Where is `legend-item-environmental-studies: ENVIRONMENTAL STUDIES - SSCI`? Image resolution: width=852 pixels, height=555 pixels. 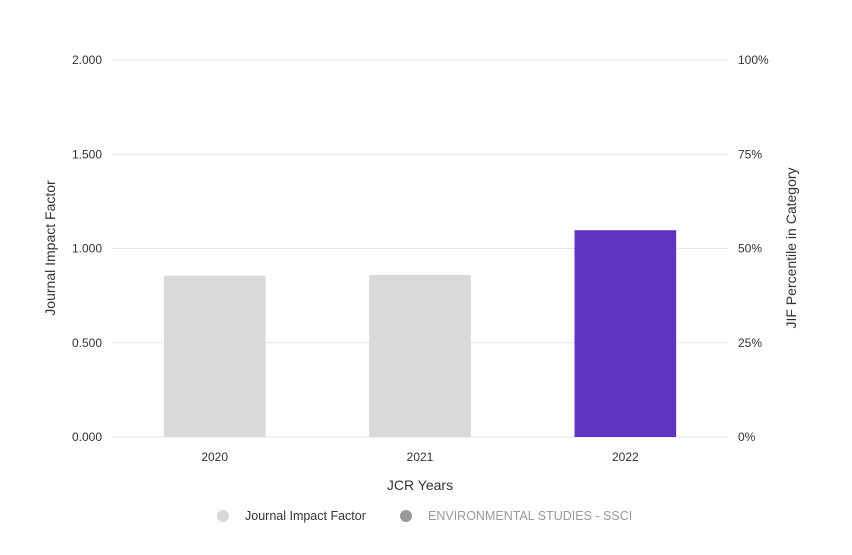 legend-item-environmental-studies: ENVIRONMENTAL STUDIES - SSCI is located at coordinates (516, 516).